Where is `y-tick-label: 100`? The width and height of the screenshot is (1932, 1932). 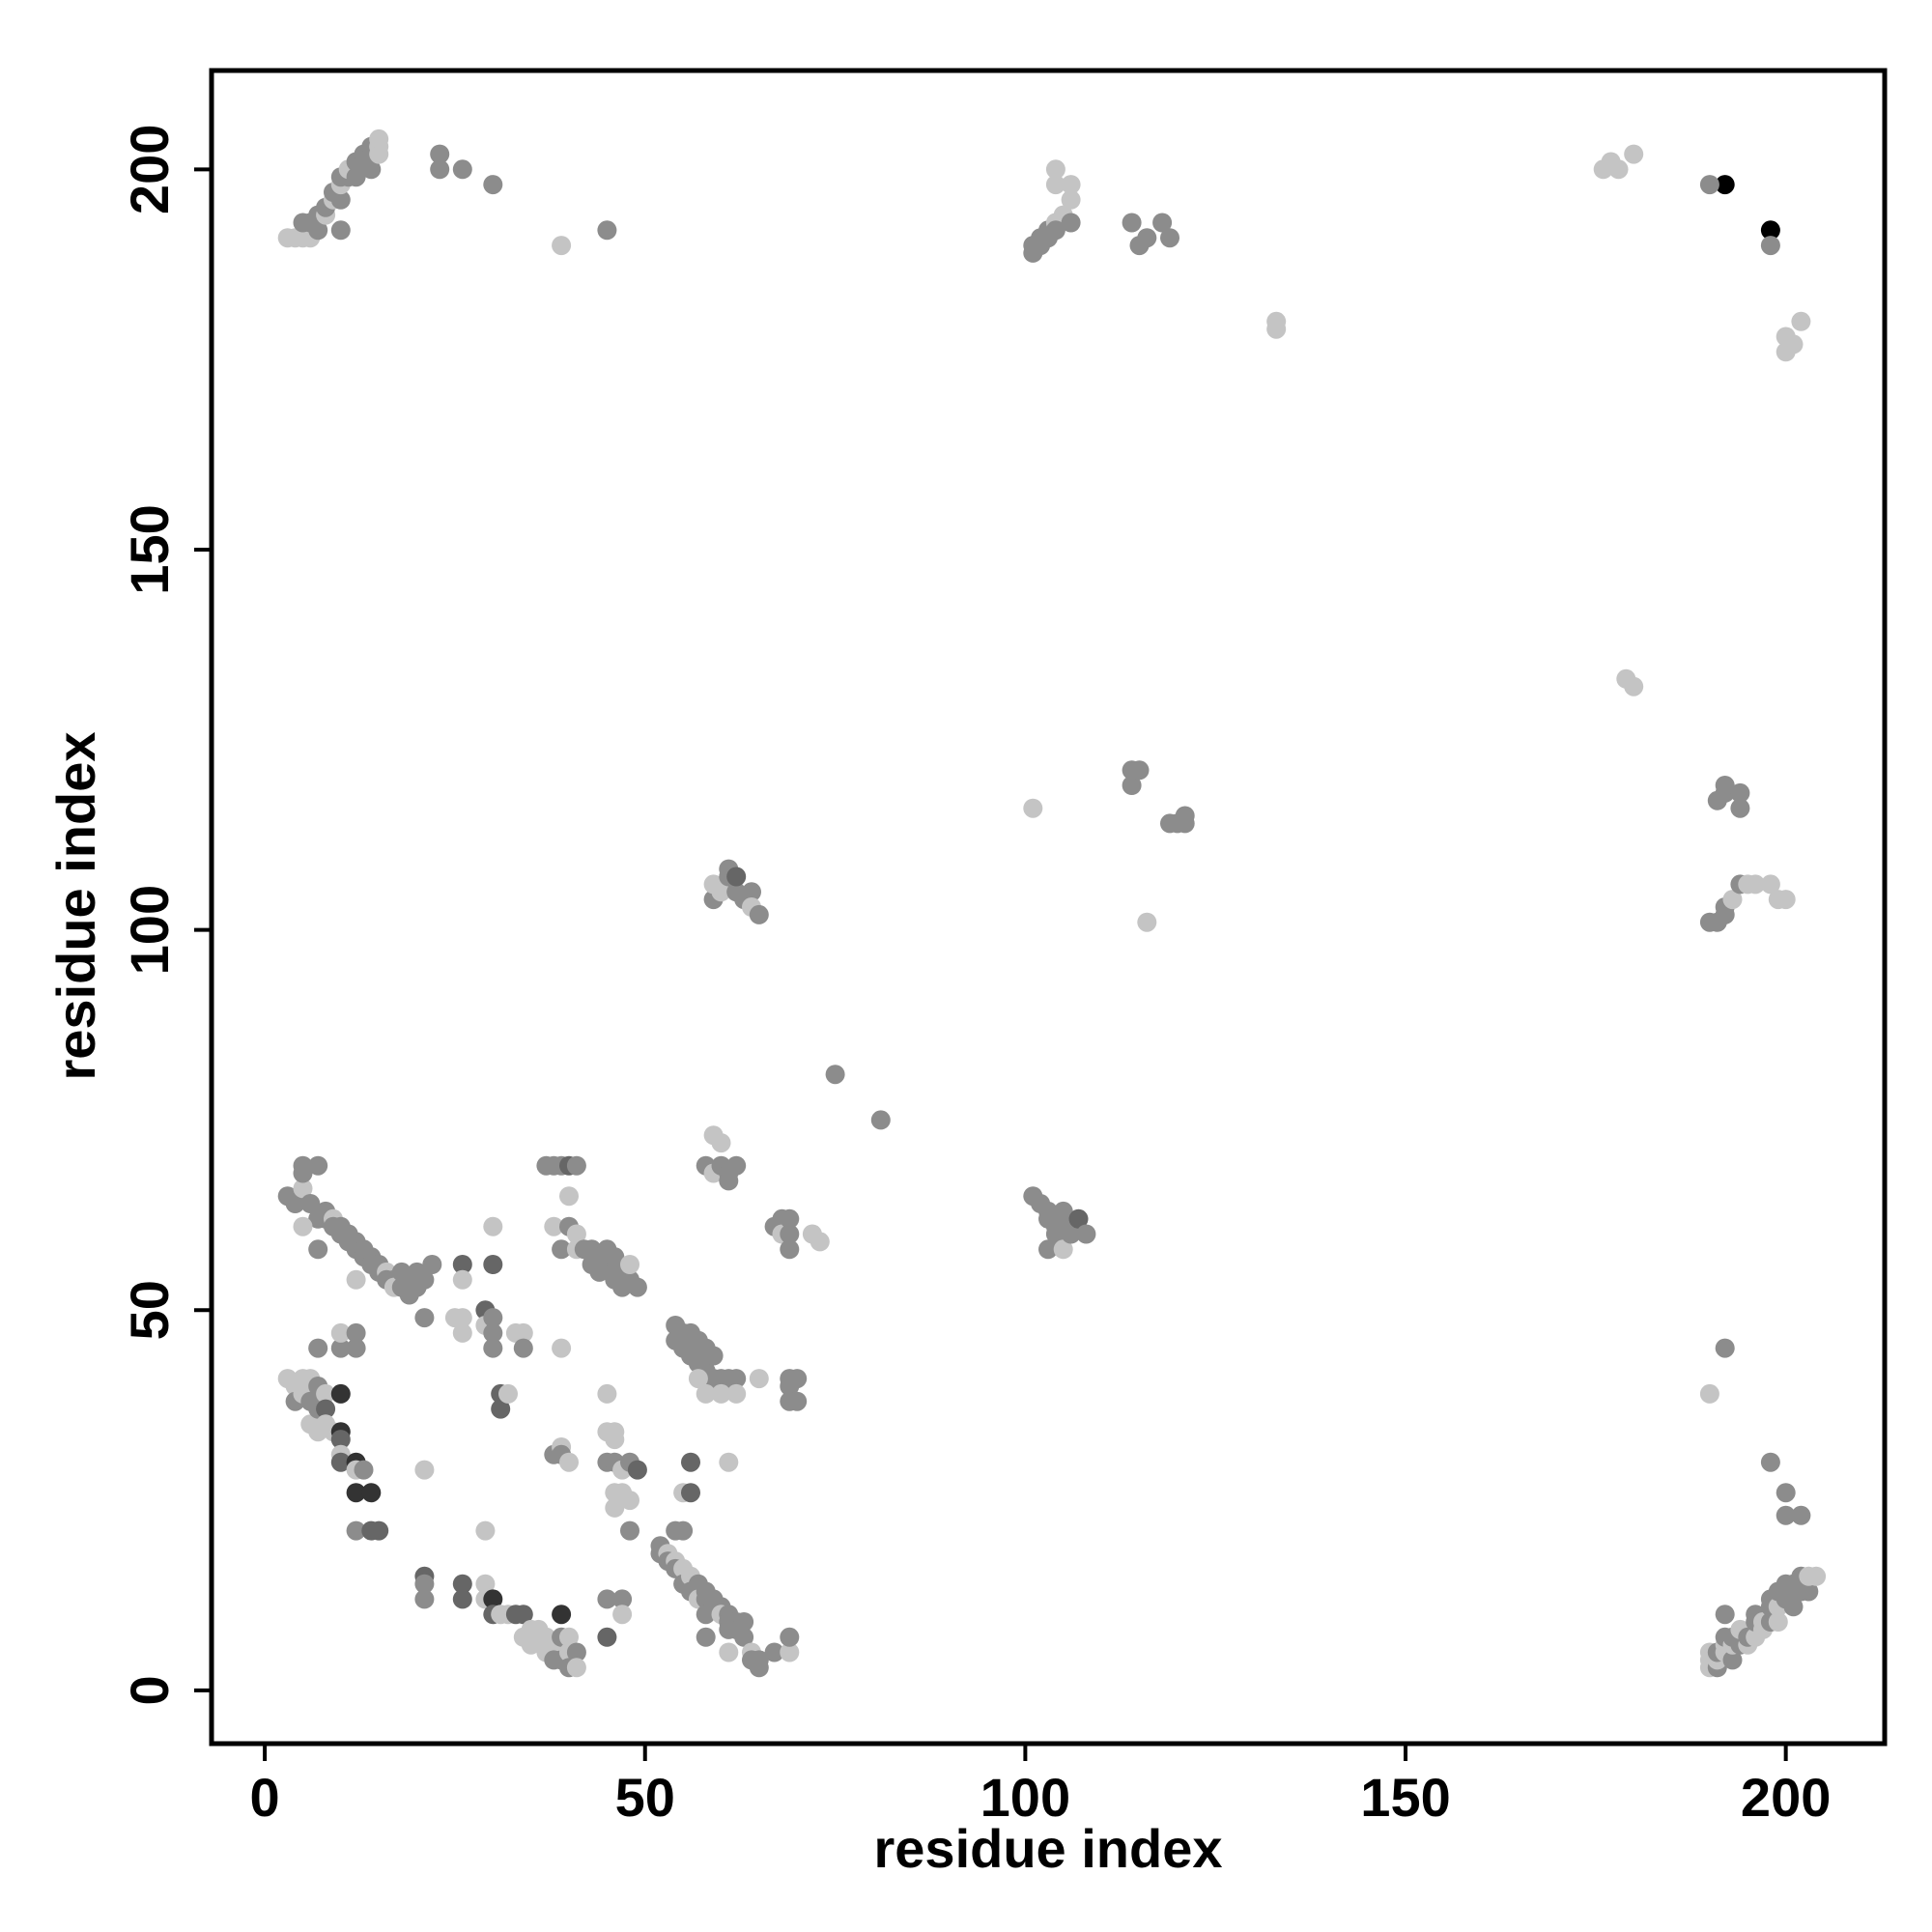
y-tick-label: 100 is located at coordinates (149, 930).